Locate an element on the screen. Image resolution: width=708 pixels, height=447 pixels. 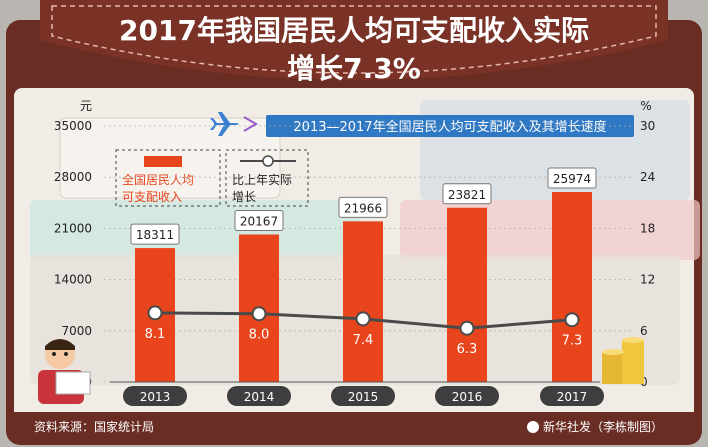
x-category-label: 2013 is located at coordinates (155, 397).